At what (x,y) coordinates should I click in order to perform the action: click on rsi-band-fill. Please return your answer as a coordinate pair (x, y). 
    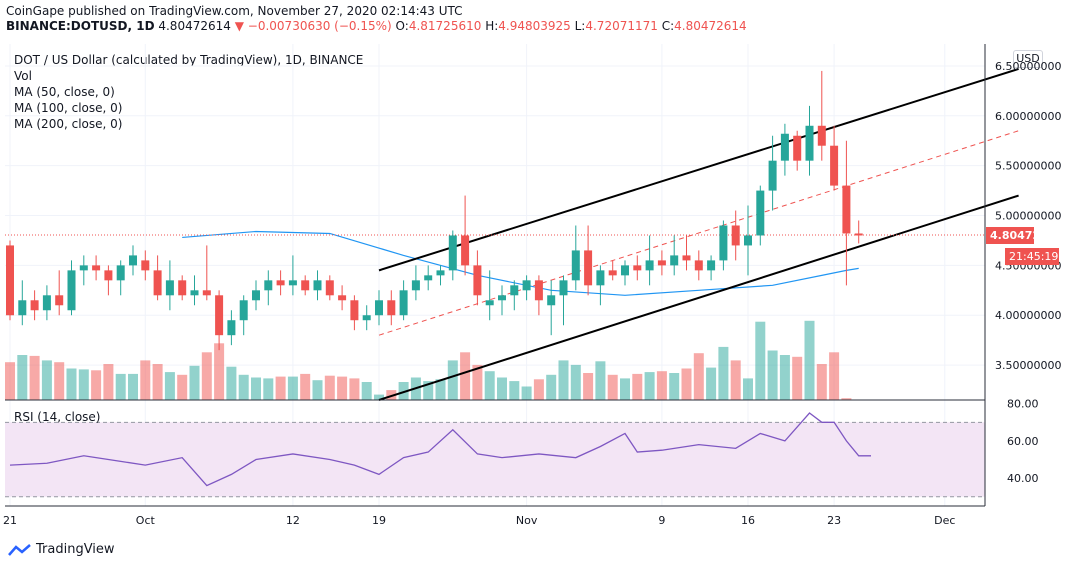
    Looking at the image, I should click on (495, 459).